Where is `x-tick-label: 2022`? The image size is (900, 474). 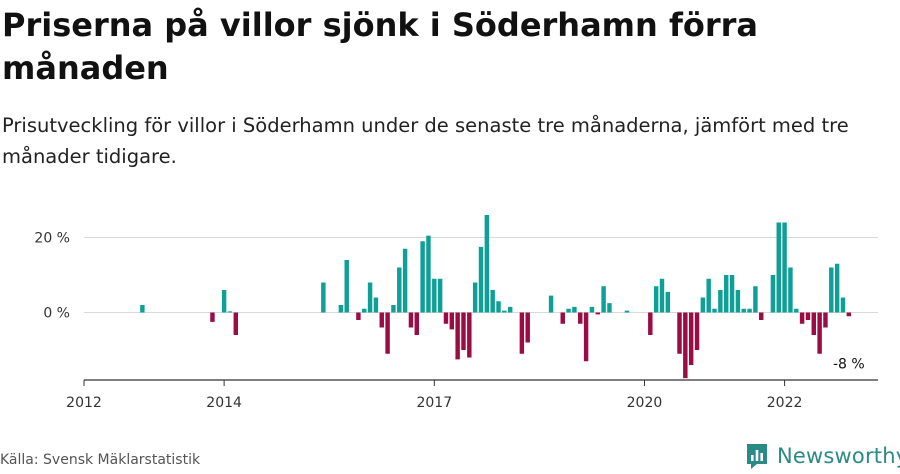 x-tick-label: 2022 is located at coordinates (785, 403).